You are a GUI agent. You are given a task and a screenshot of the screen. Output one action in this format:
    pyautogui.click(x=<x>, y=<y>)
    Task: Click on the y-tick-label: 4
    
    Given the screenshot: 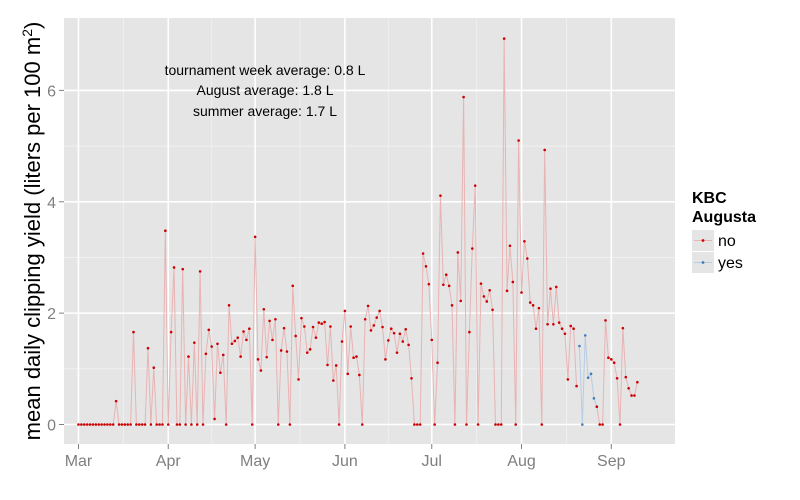 What is the action you would take?
    pyautogui.click(x=51, y=203)
    